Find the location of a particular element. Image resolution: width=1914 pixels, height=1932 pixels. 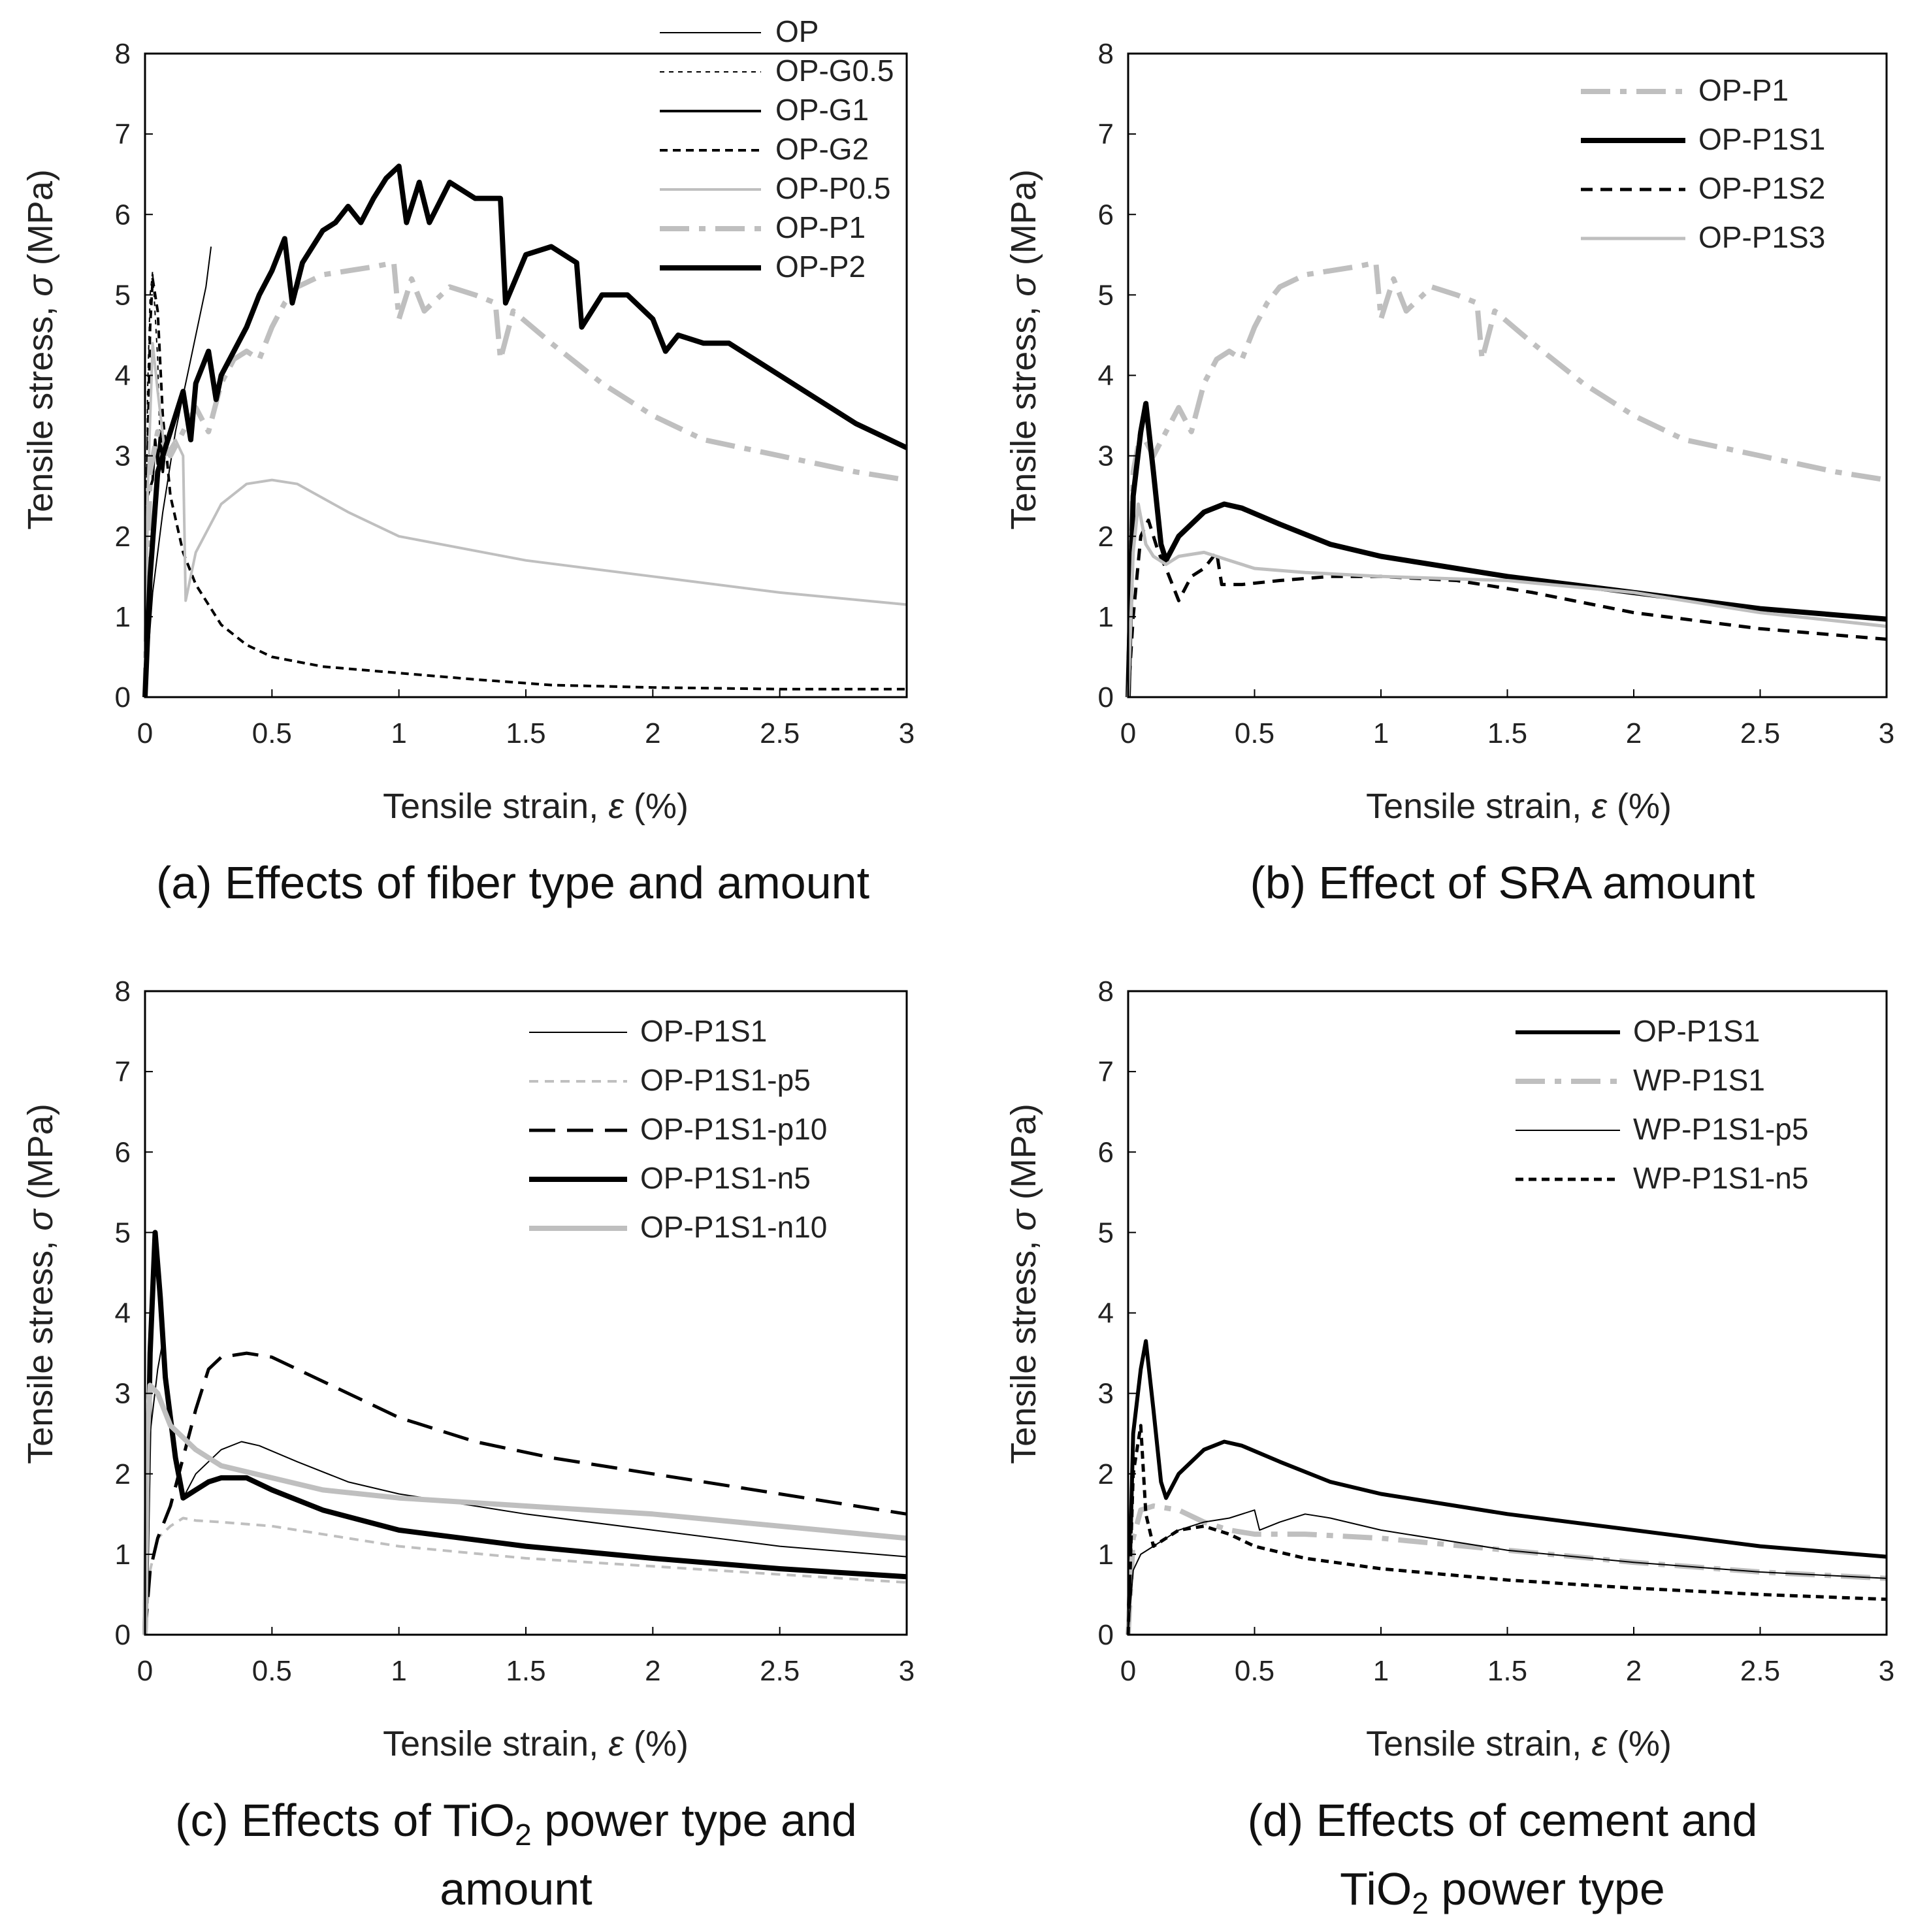

series-line-op-p1s1-p10 is located at coordinates (525, 1493).